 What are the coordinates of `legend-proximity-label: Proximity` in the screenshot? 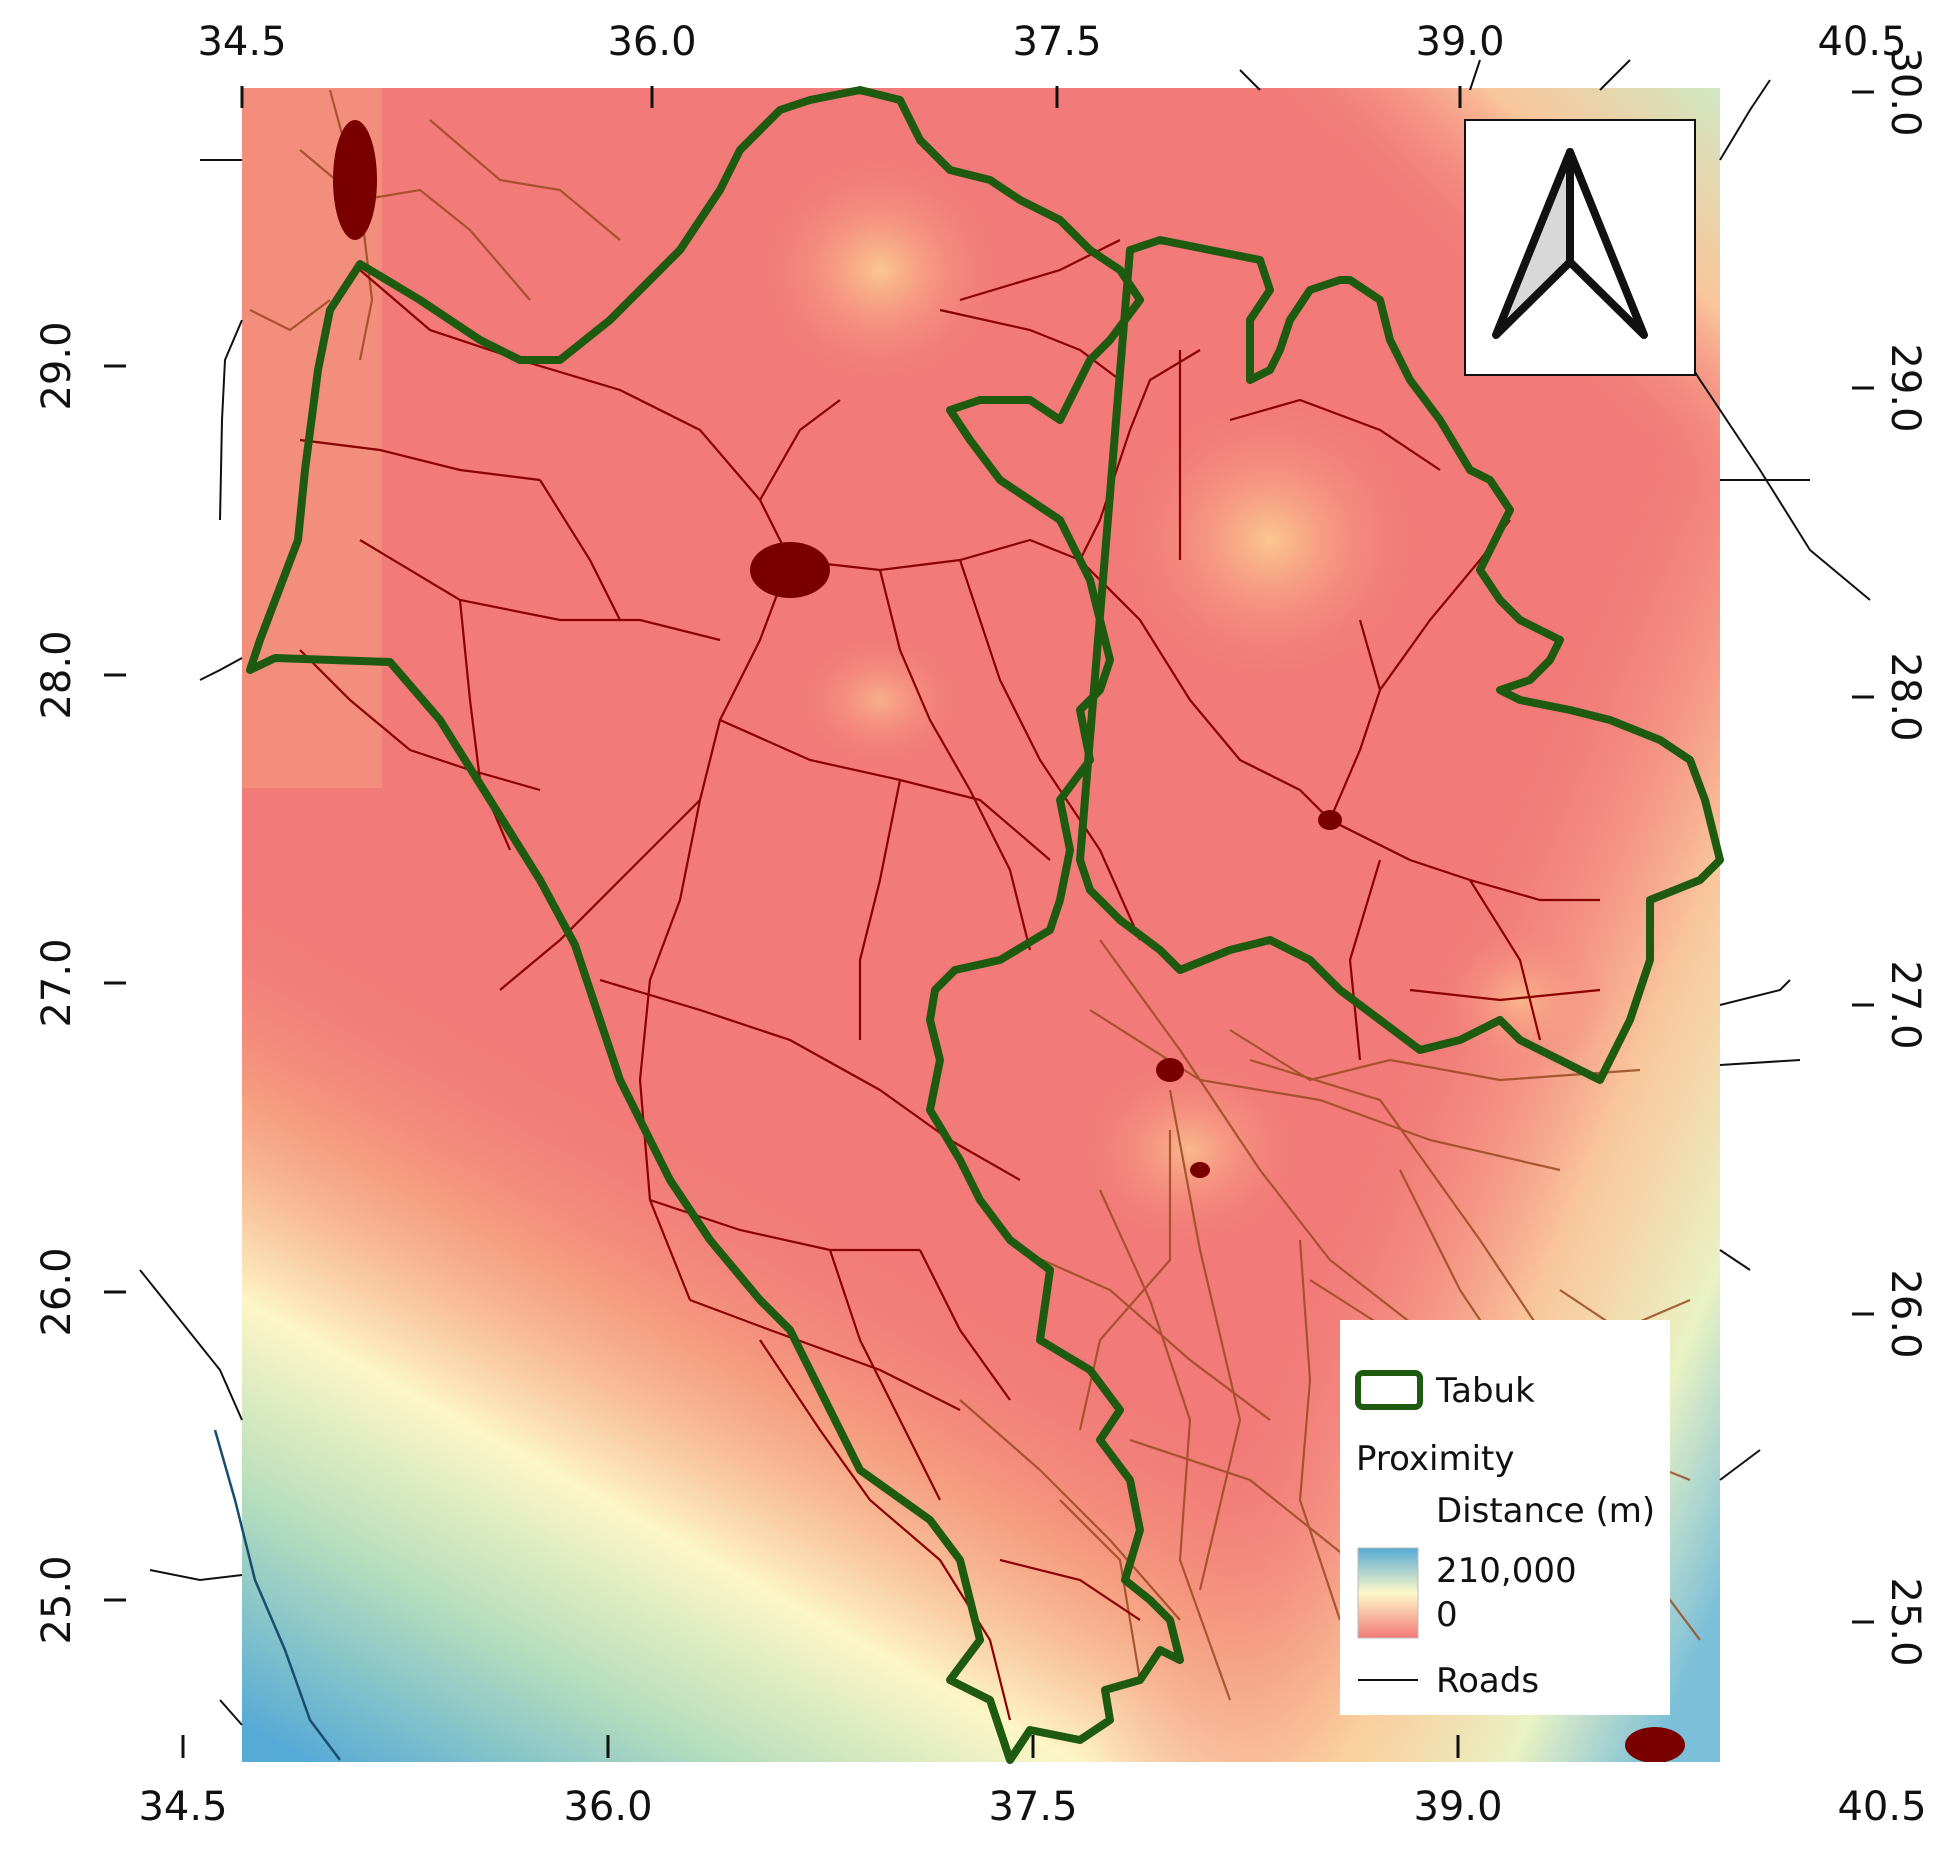 It's located at (1435, 1459).